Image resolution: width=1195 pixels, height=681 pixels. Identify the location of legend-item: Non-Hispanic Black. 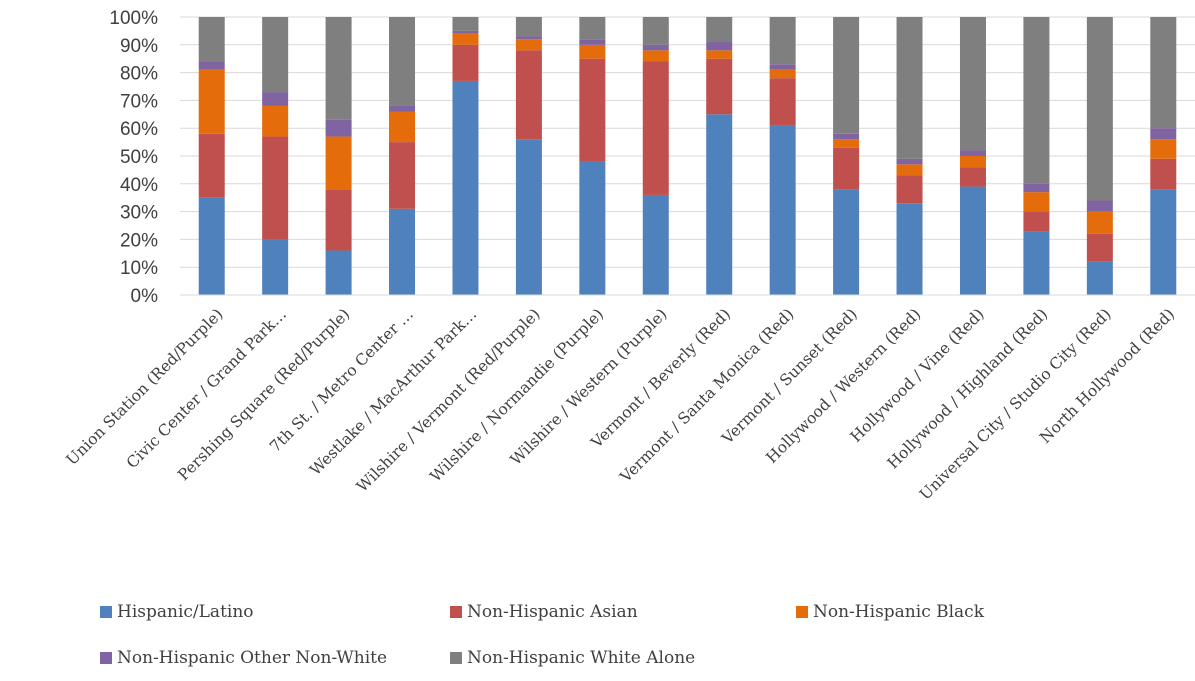
(890, 612).